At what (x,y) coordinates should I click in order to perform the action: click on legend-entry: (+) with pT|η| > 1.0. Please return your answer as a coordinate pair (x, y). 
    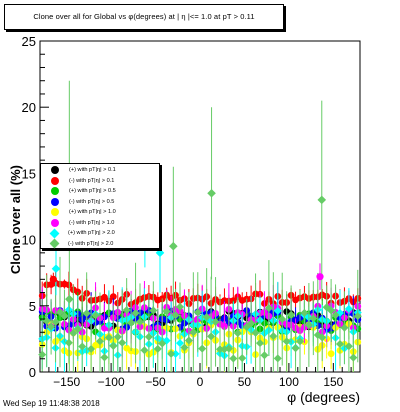
    Looking at the image, I should click on (100, 212).